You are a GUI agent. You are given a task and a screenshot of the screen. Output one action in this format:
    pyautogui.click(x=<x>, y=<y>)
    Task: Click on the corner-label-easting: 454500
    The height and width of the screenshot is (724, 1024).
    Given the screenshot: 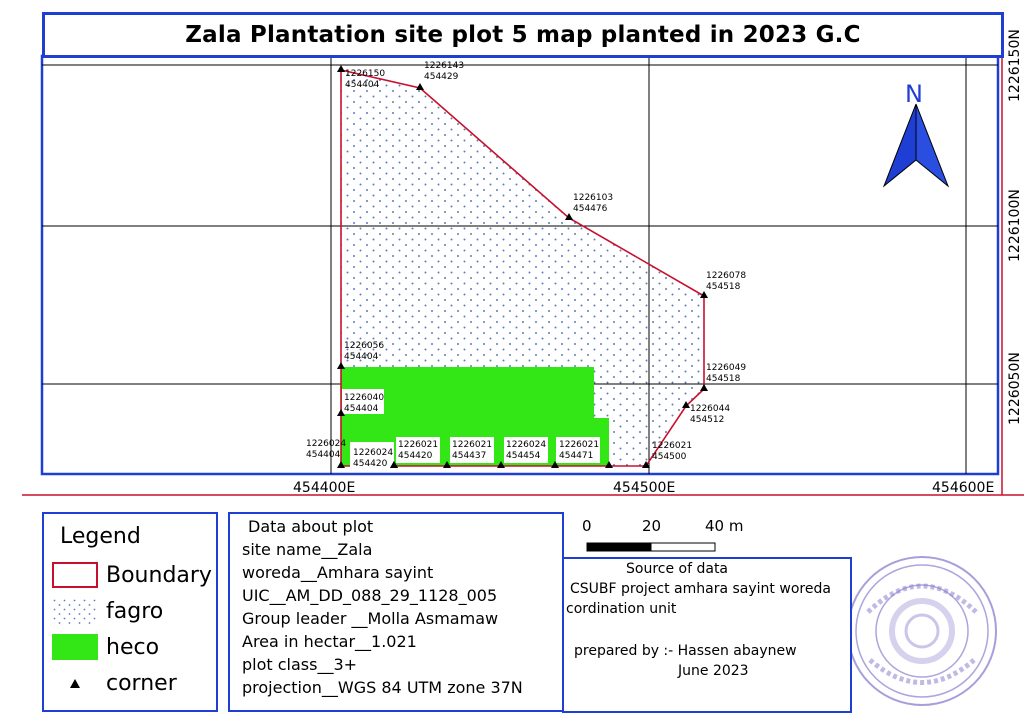 What is the action you would take?
    pyautogui.click(x=669, y=457)
    